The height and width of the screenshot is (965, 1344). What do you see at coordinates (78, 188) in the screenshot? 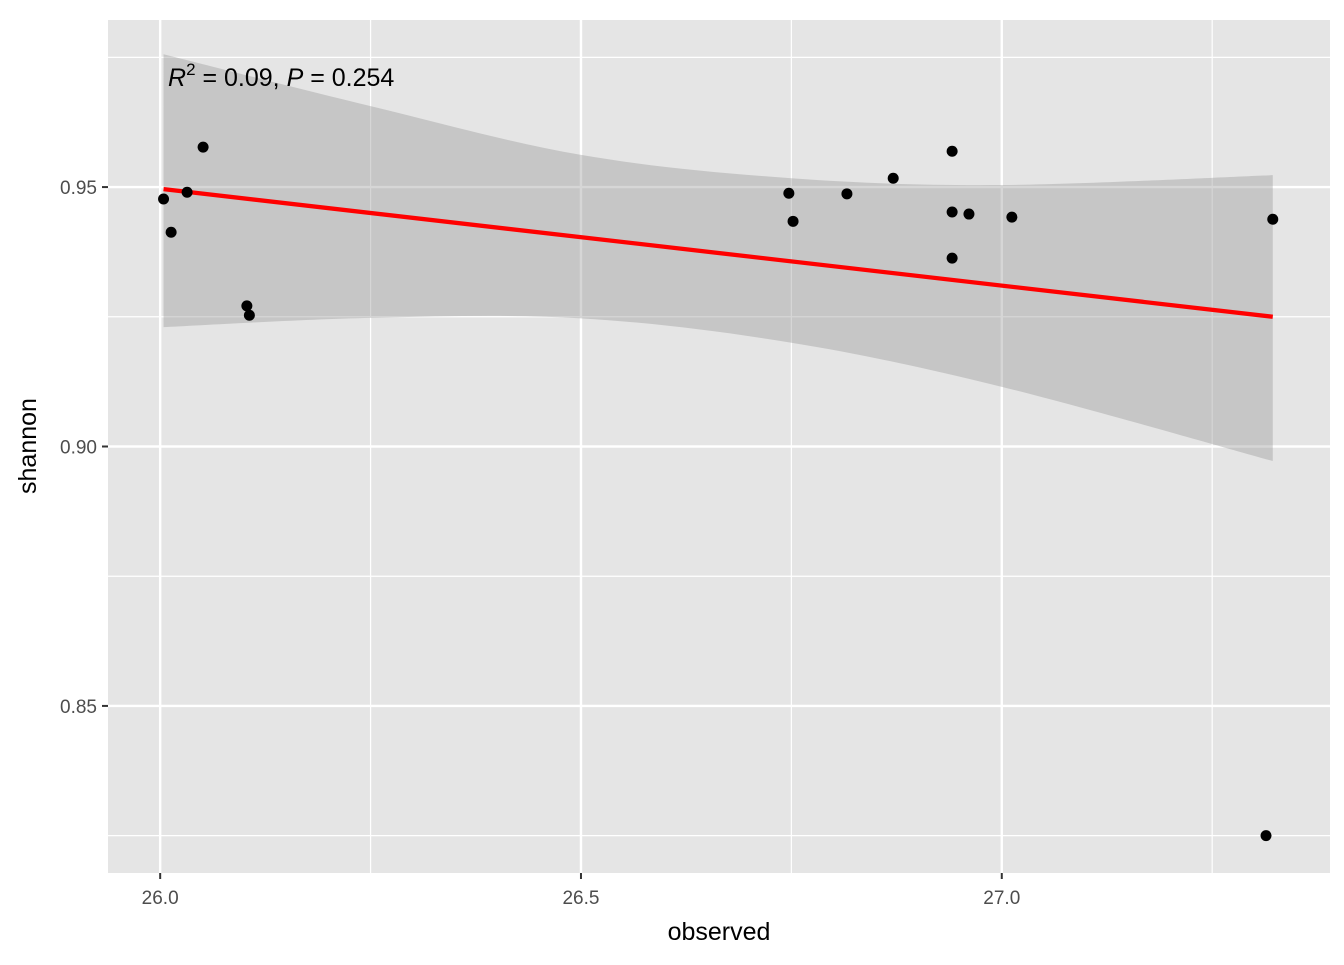
I see `y-tick-label: 0.95` at bounding box center [78, 188].